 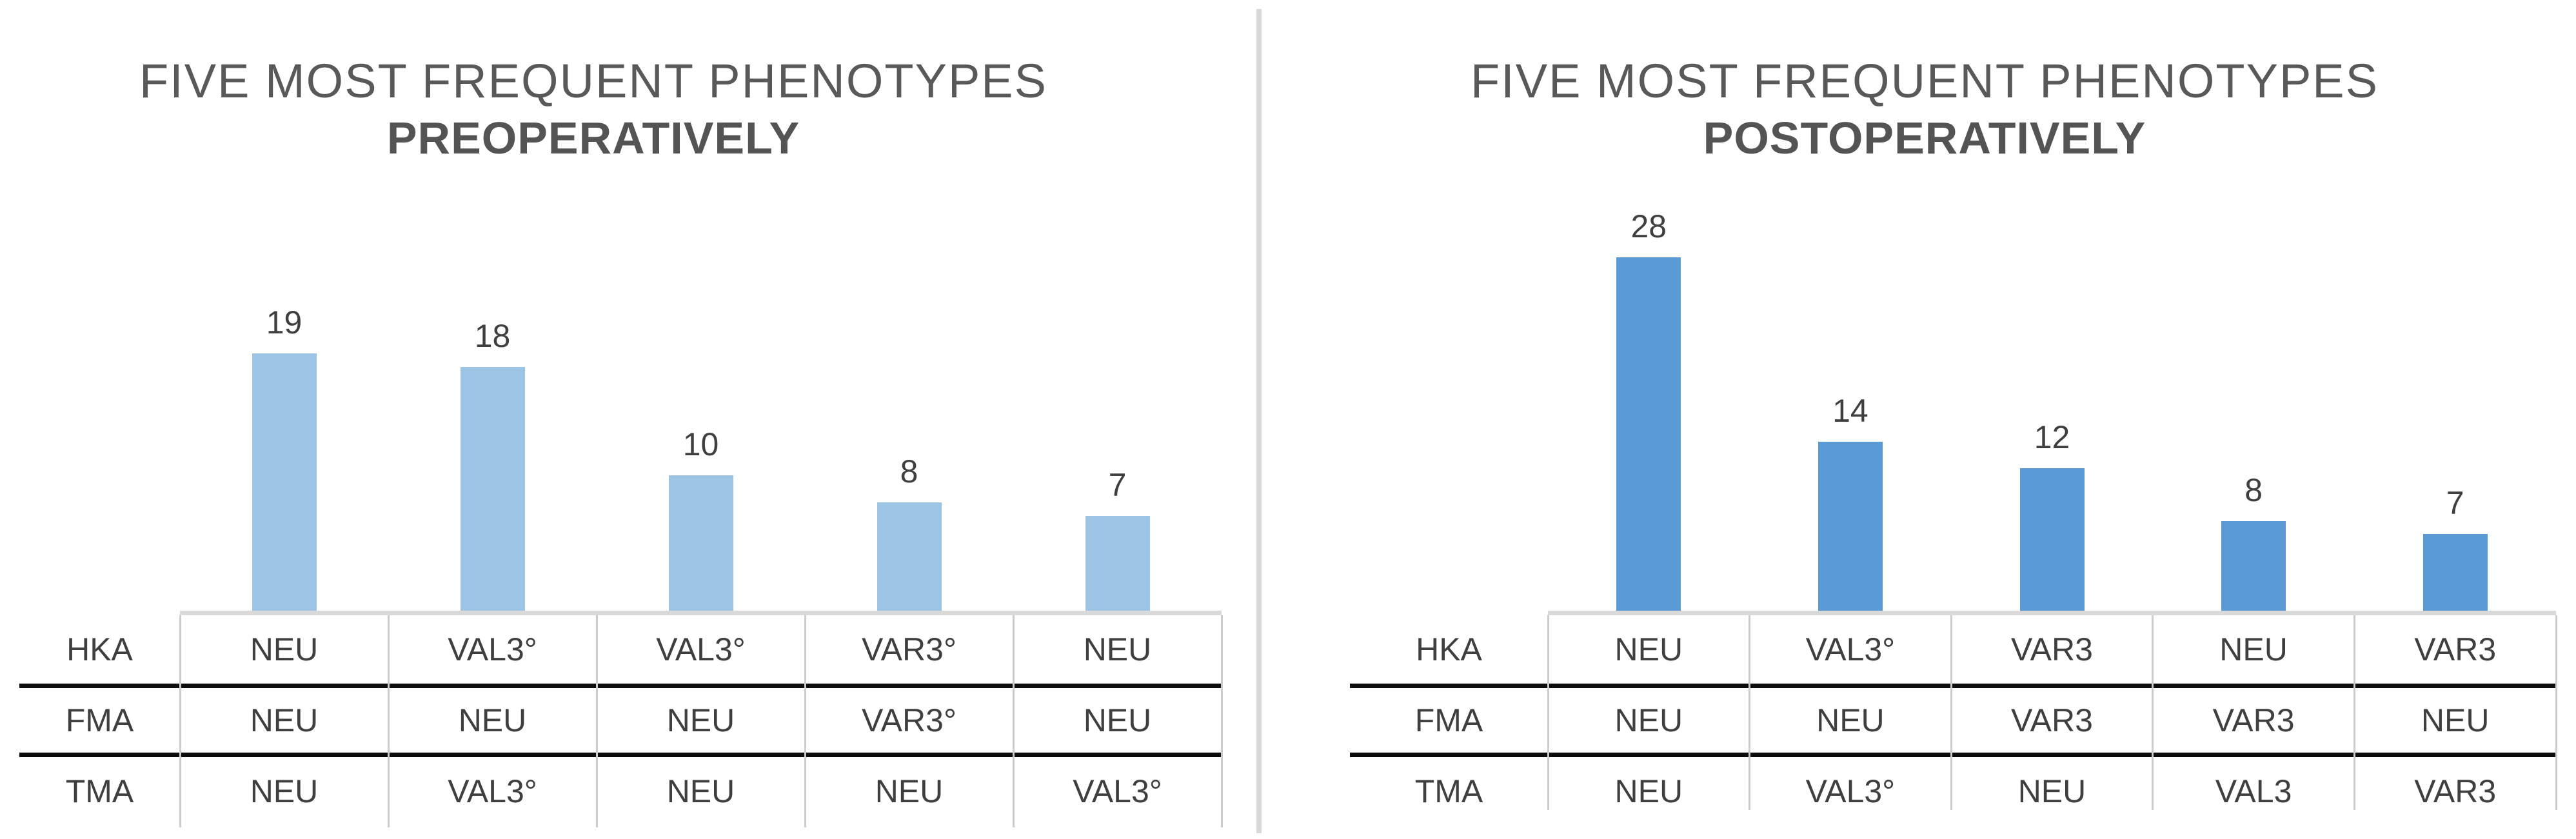 What do you see at coordinates (2253, 791) in the screenshot?
I see `table-cell: VAL3` at bounding box center [2253, 791].